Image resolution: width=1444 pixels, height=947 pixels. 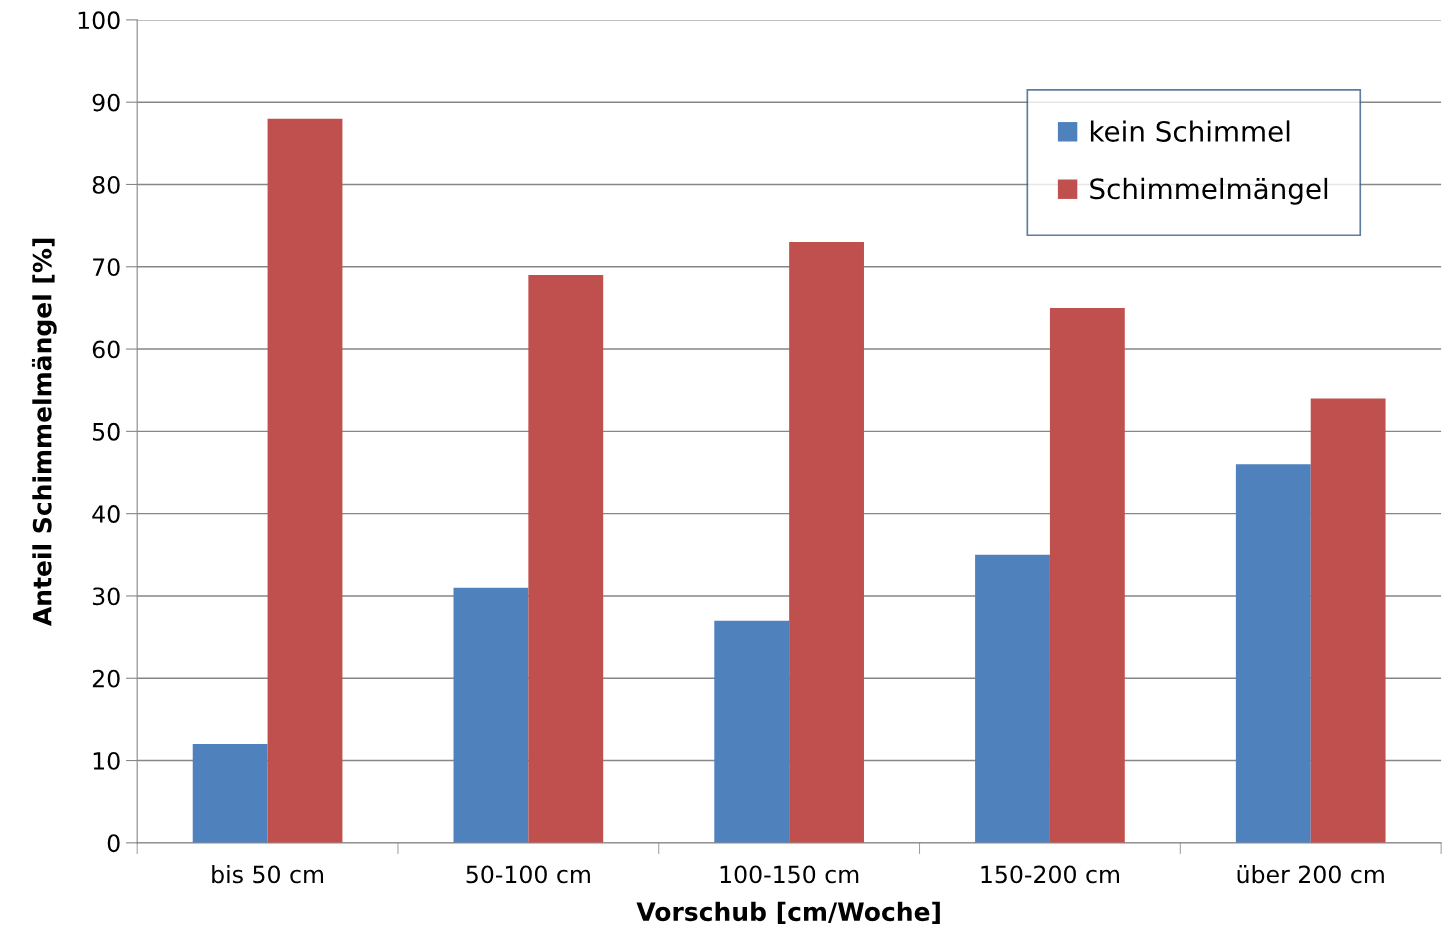 I want to click on x-tick-label: 100-150 cm, so click(x=789, y=874).